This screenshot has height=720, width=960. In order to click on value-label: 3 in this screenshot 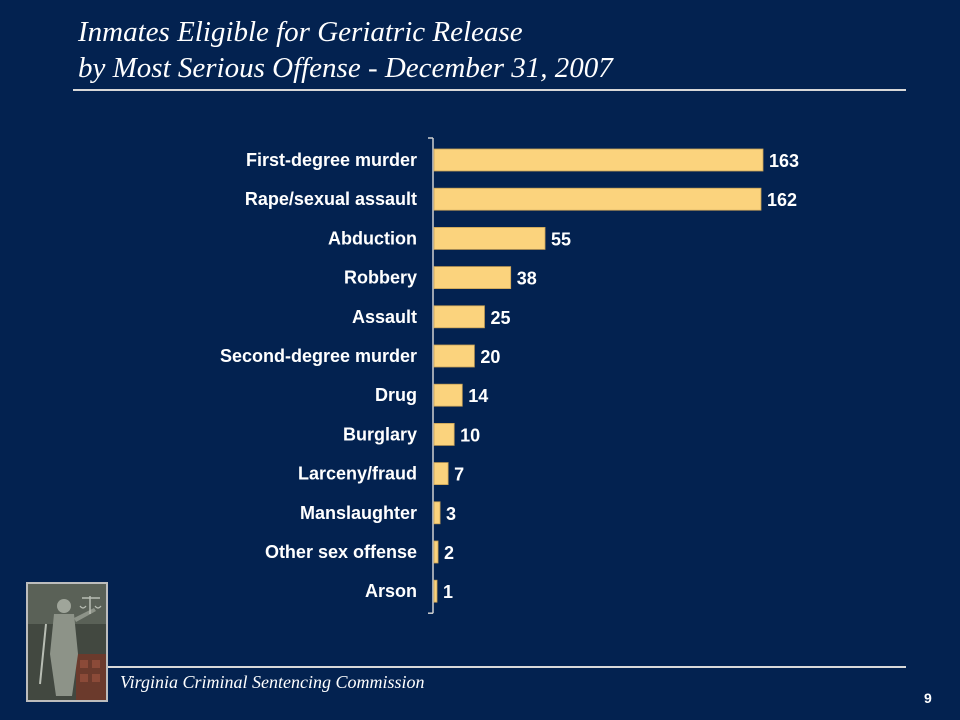, I will do `click(451, 514)`.